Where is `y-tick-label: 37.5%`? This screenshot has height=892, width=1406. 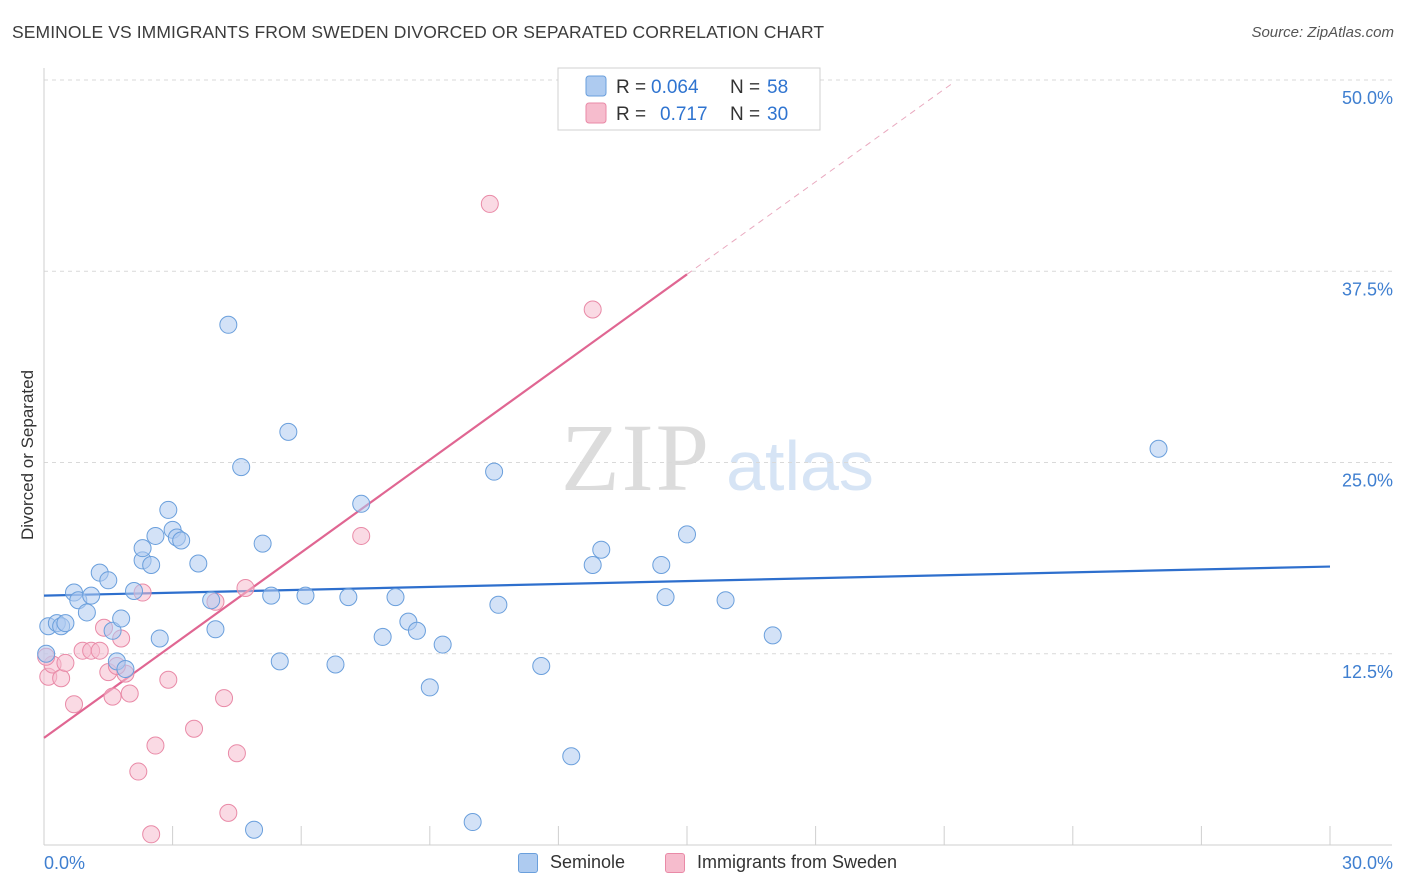
y-tick-label: 37.5% is located at coordinates (1367, 289).